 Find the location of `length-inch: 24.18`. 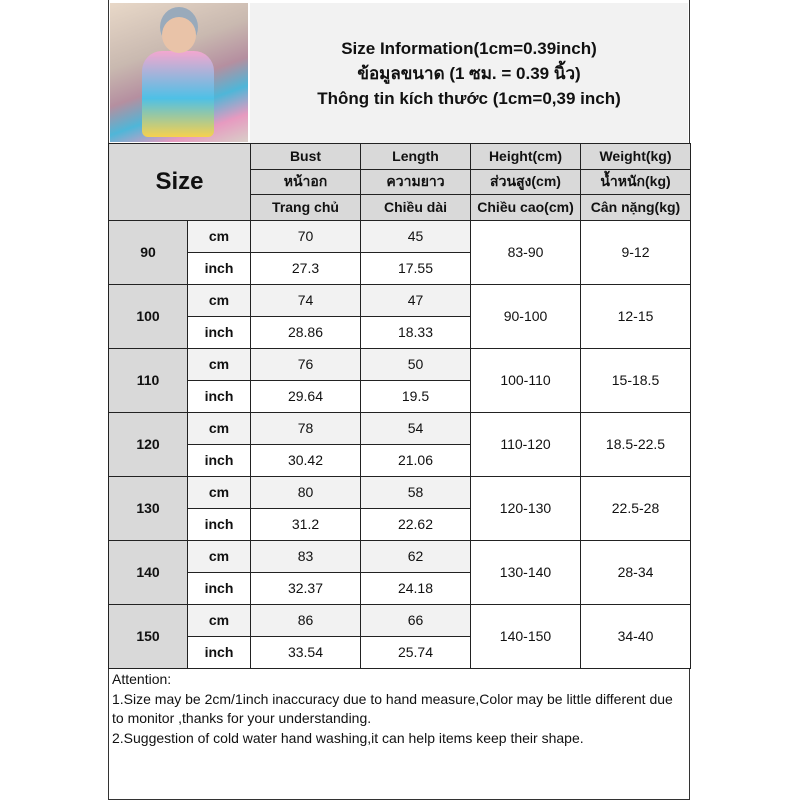

length-inch: 24.18 is located at coordinates (415, 588).